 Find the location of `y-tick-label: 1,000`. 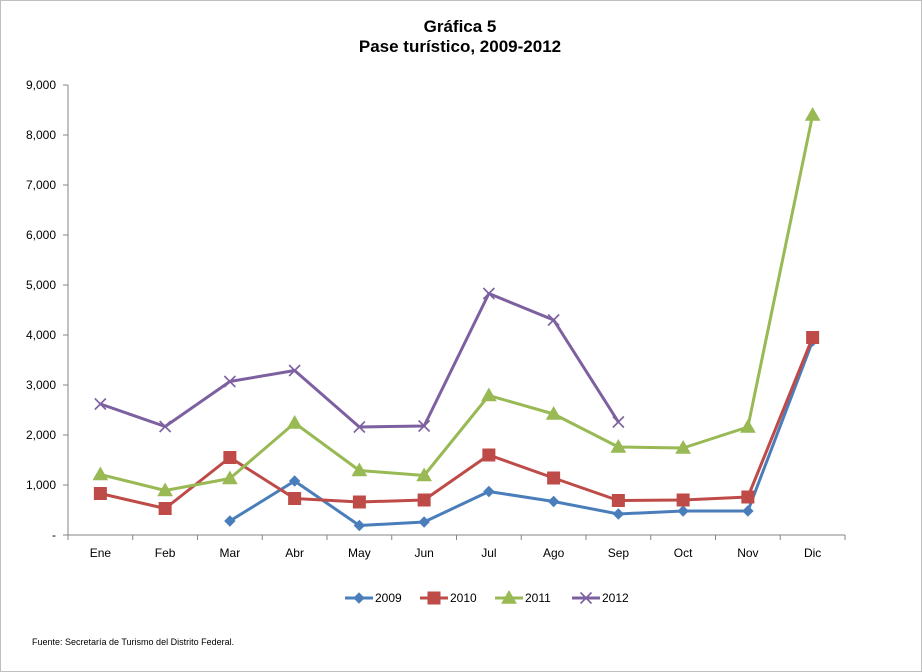

y-tick-label: 1,000 is located at coordinates (41, 485).